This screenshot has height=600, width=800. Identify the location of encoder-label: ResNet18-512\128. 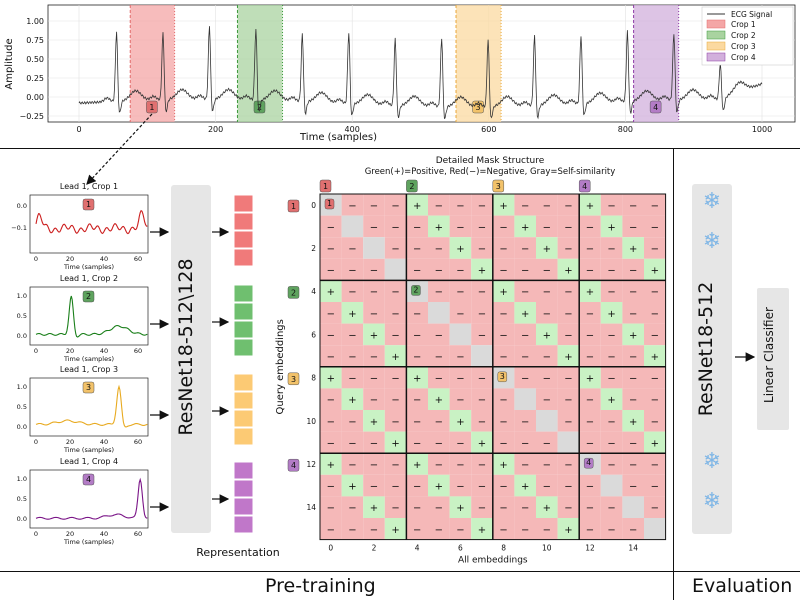
(186, 346).